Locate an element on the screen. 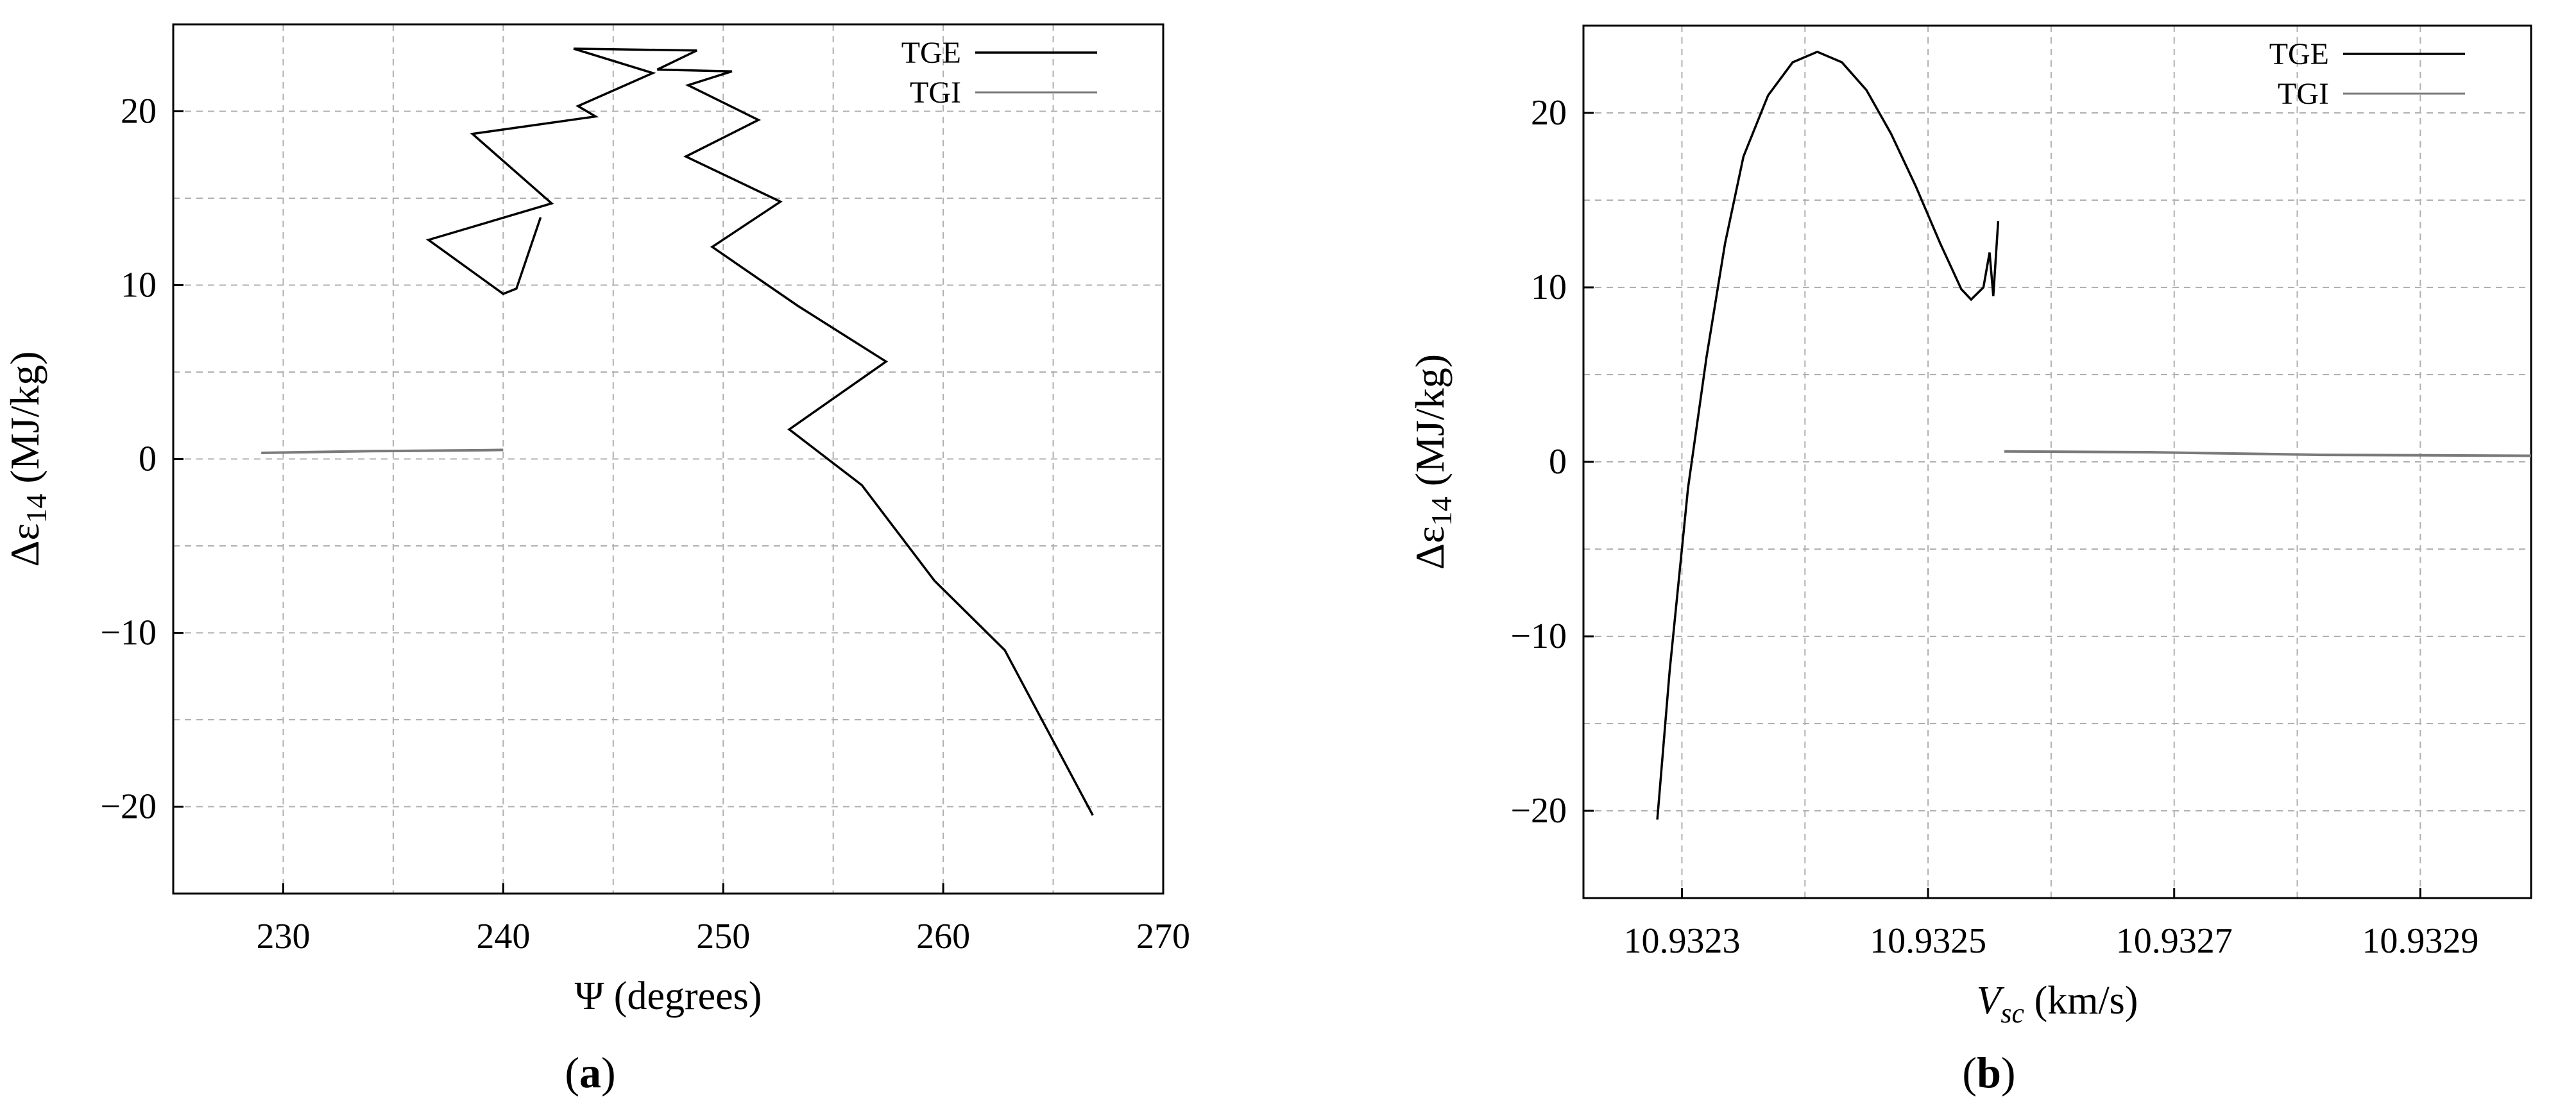  x-tick-label: 270 is located at coordinates (1163, 937).